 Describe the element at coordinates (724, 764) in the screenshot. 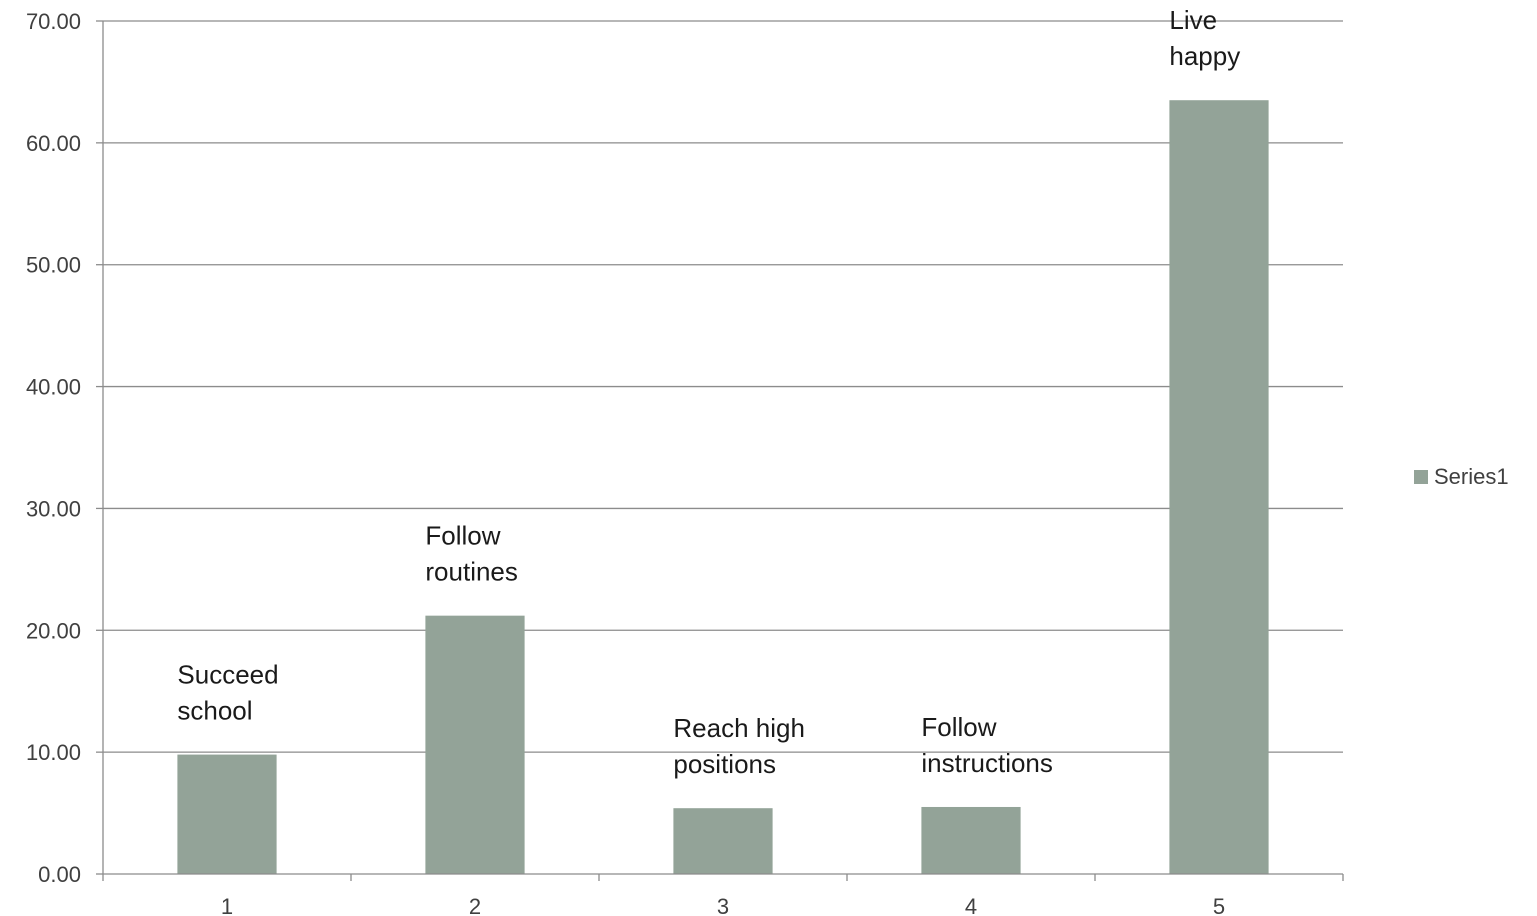

I see `bar-annotation: positions` at that location.